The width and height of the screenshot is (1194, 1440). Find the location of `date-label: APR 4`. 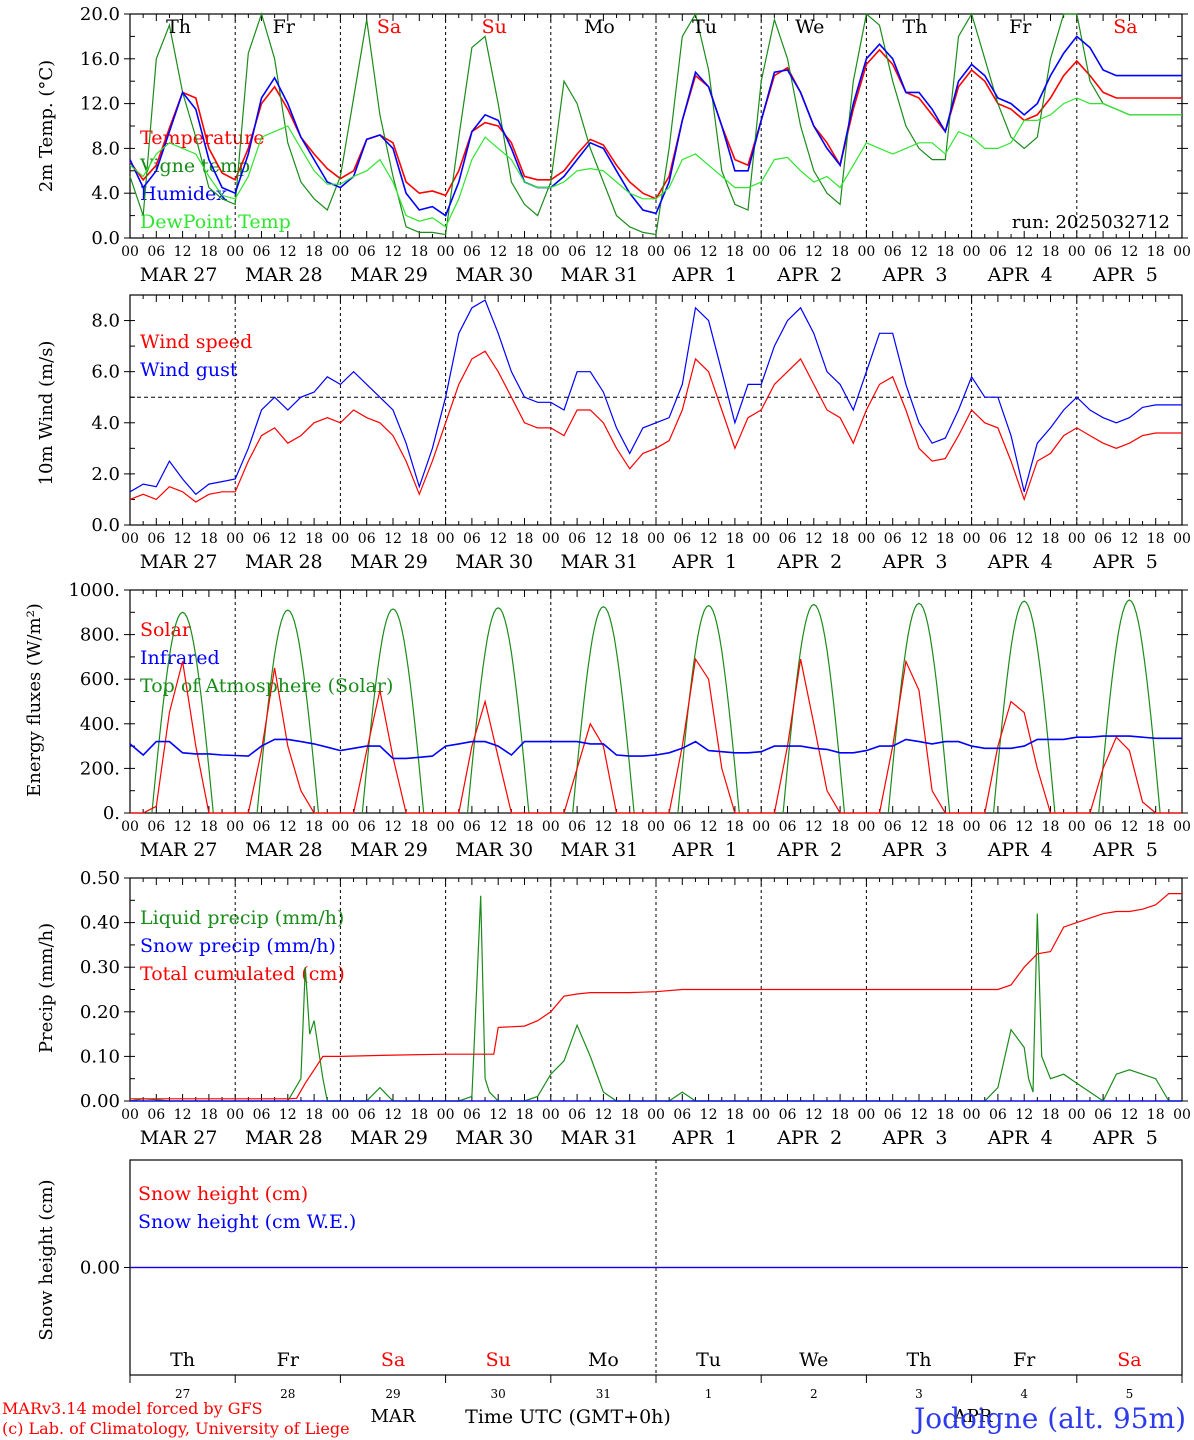

date-label: APR 4 is located at coordinates (1020, 1138).